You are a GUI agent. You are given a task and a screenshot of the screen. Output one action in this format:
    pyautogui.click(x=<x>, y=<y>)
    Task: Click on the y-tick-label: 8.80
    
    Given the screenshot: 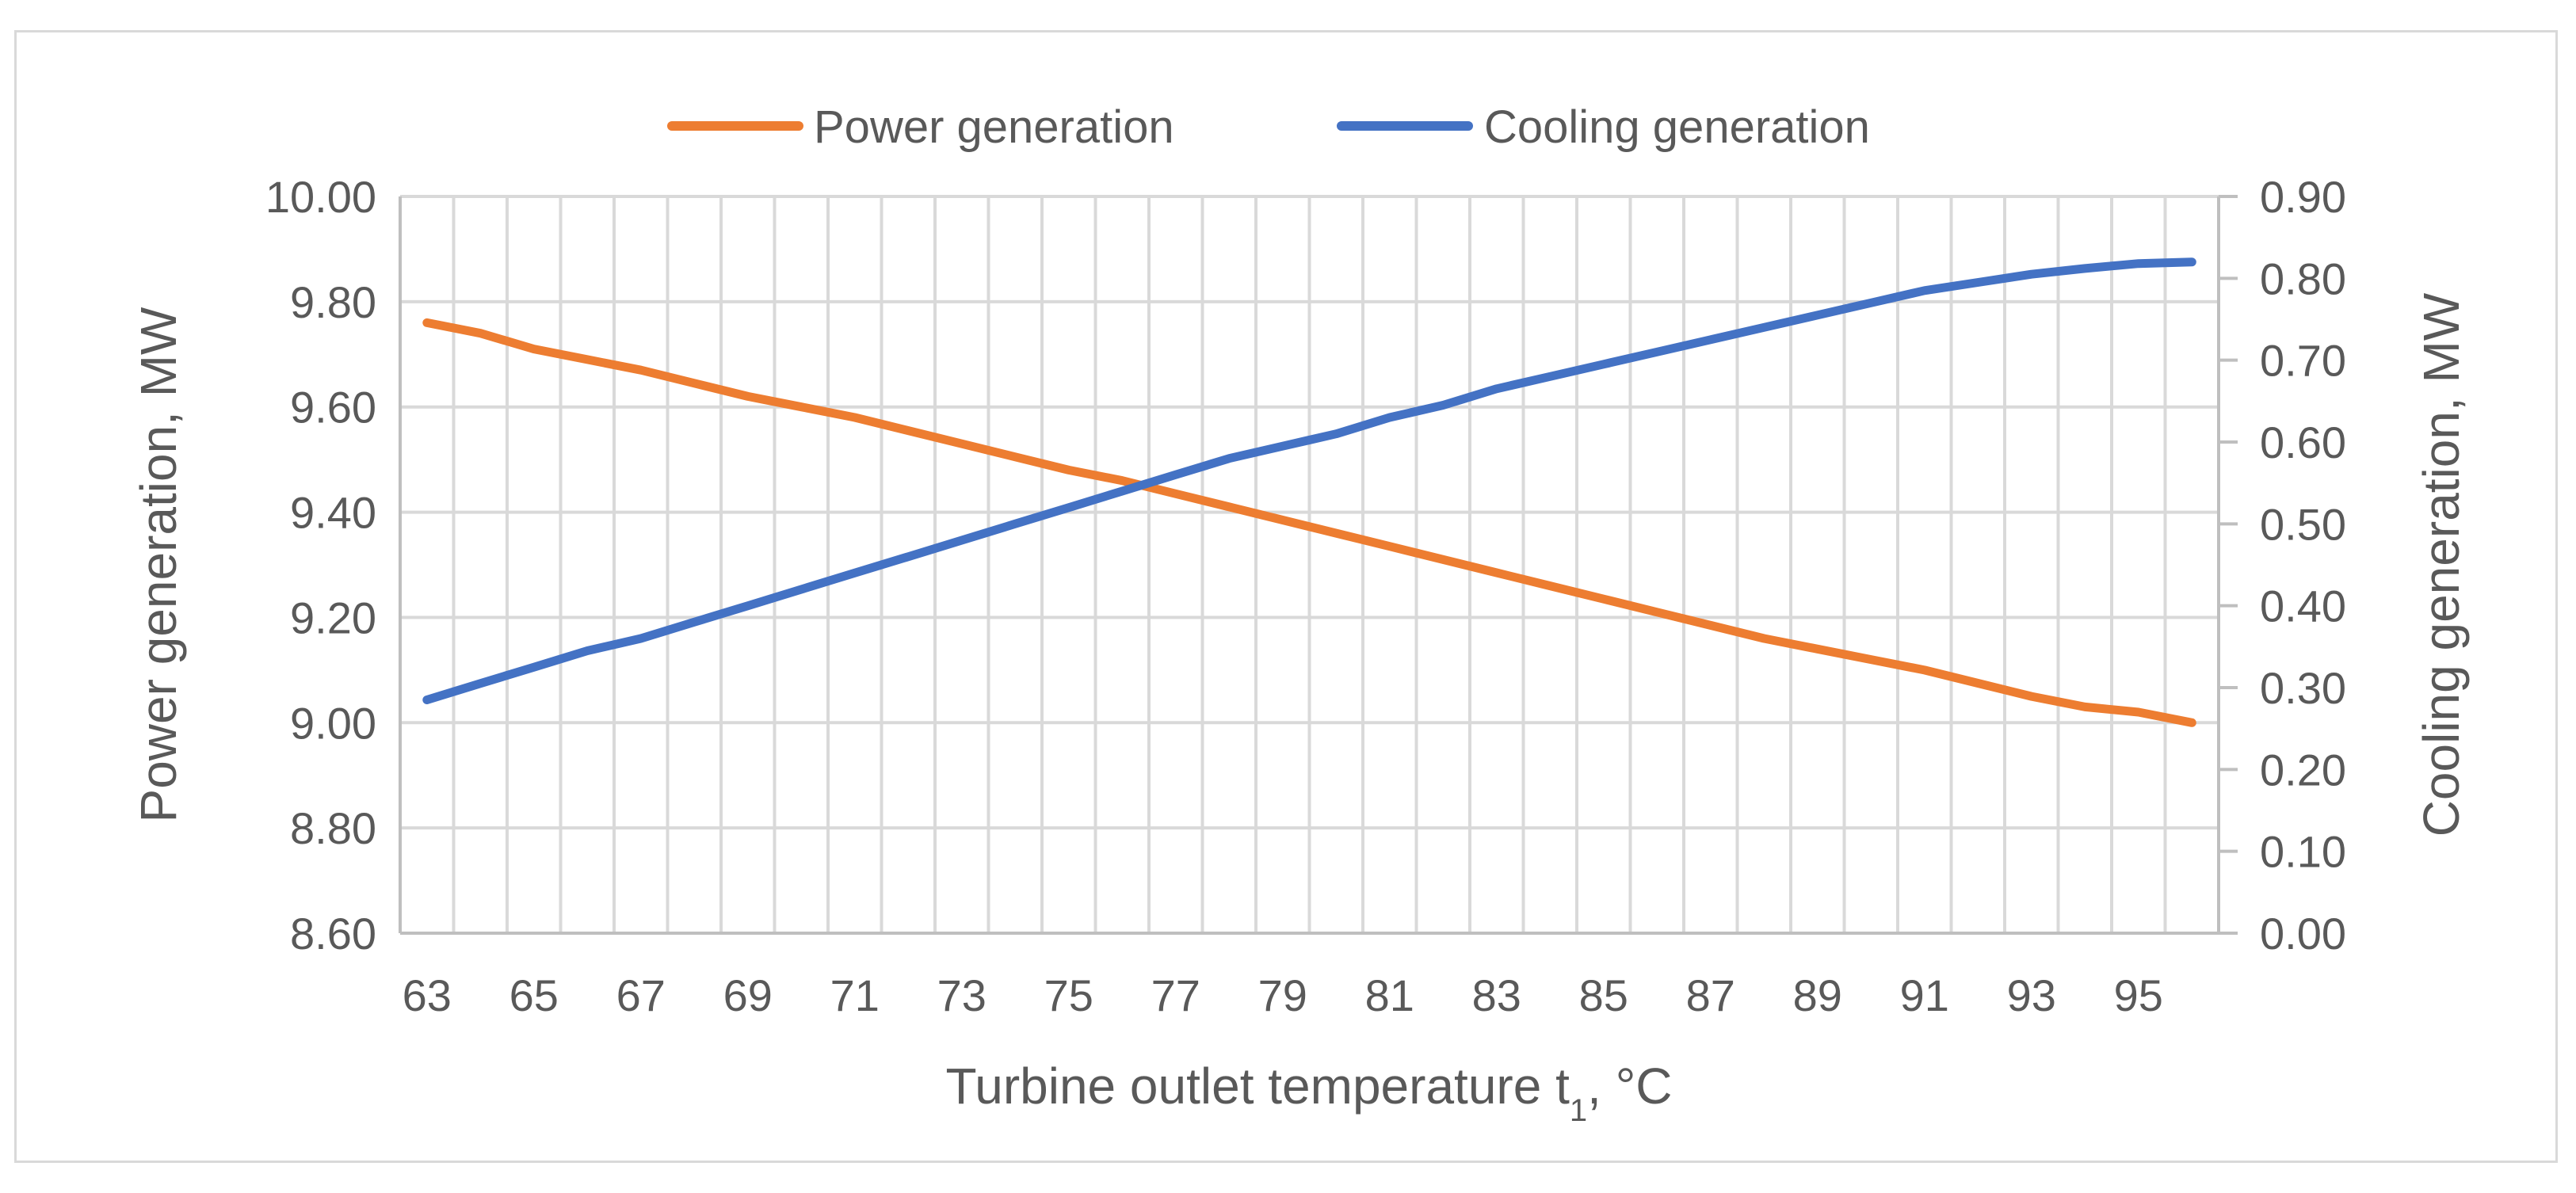 What is the action you would take?
    pyautogui.click(x=333, y=828)
    